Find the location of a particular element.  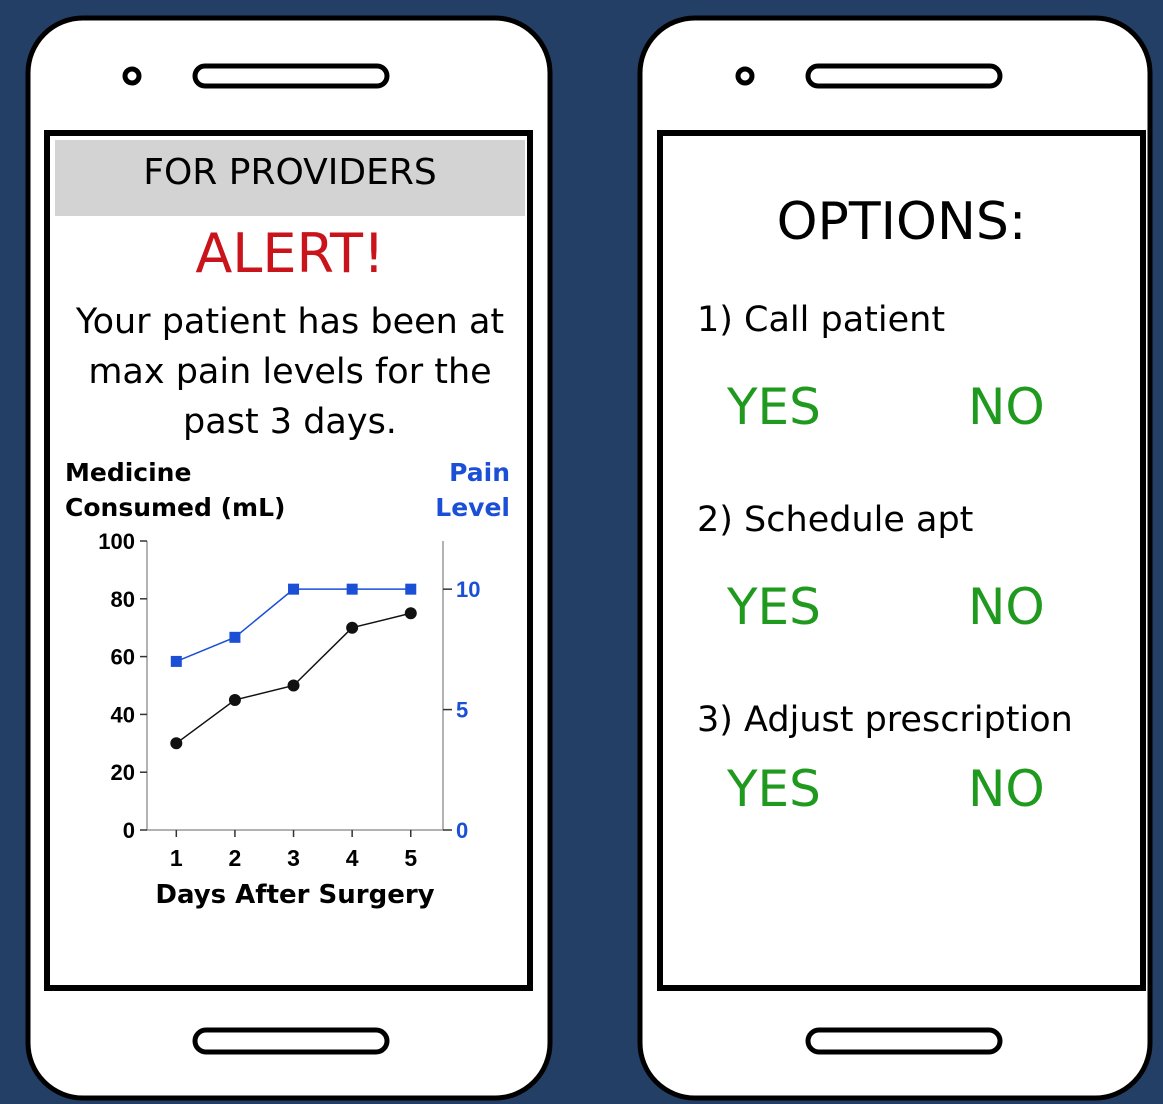

x-tick-label: 5 is located at coordinates (410, 858).